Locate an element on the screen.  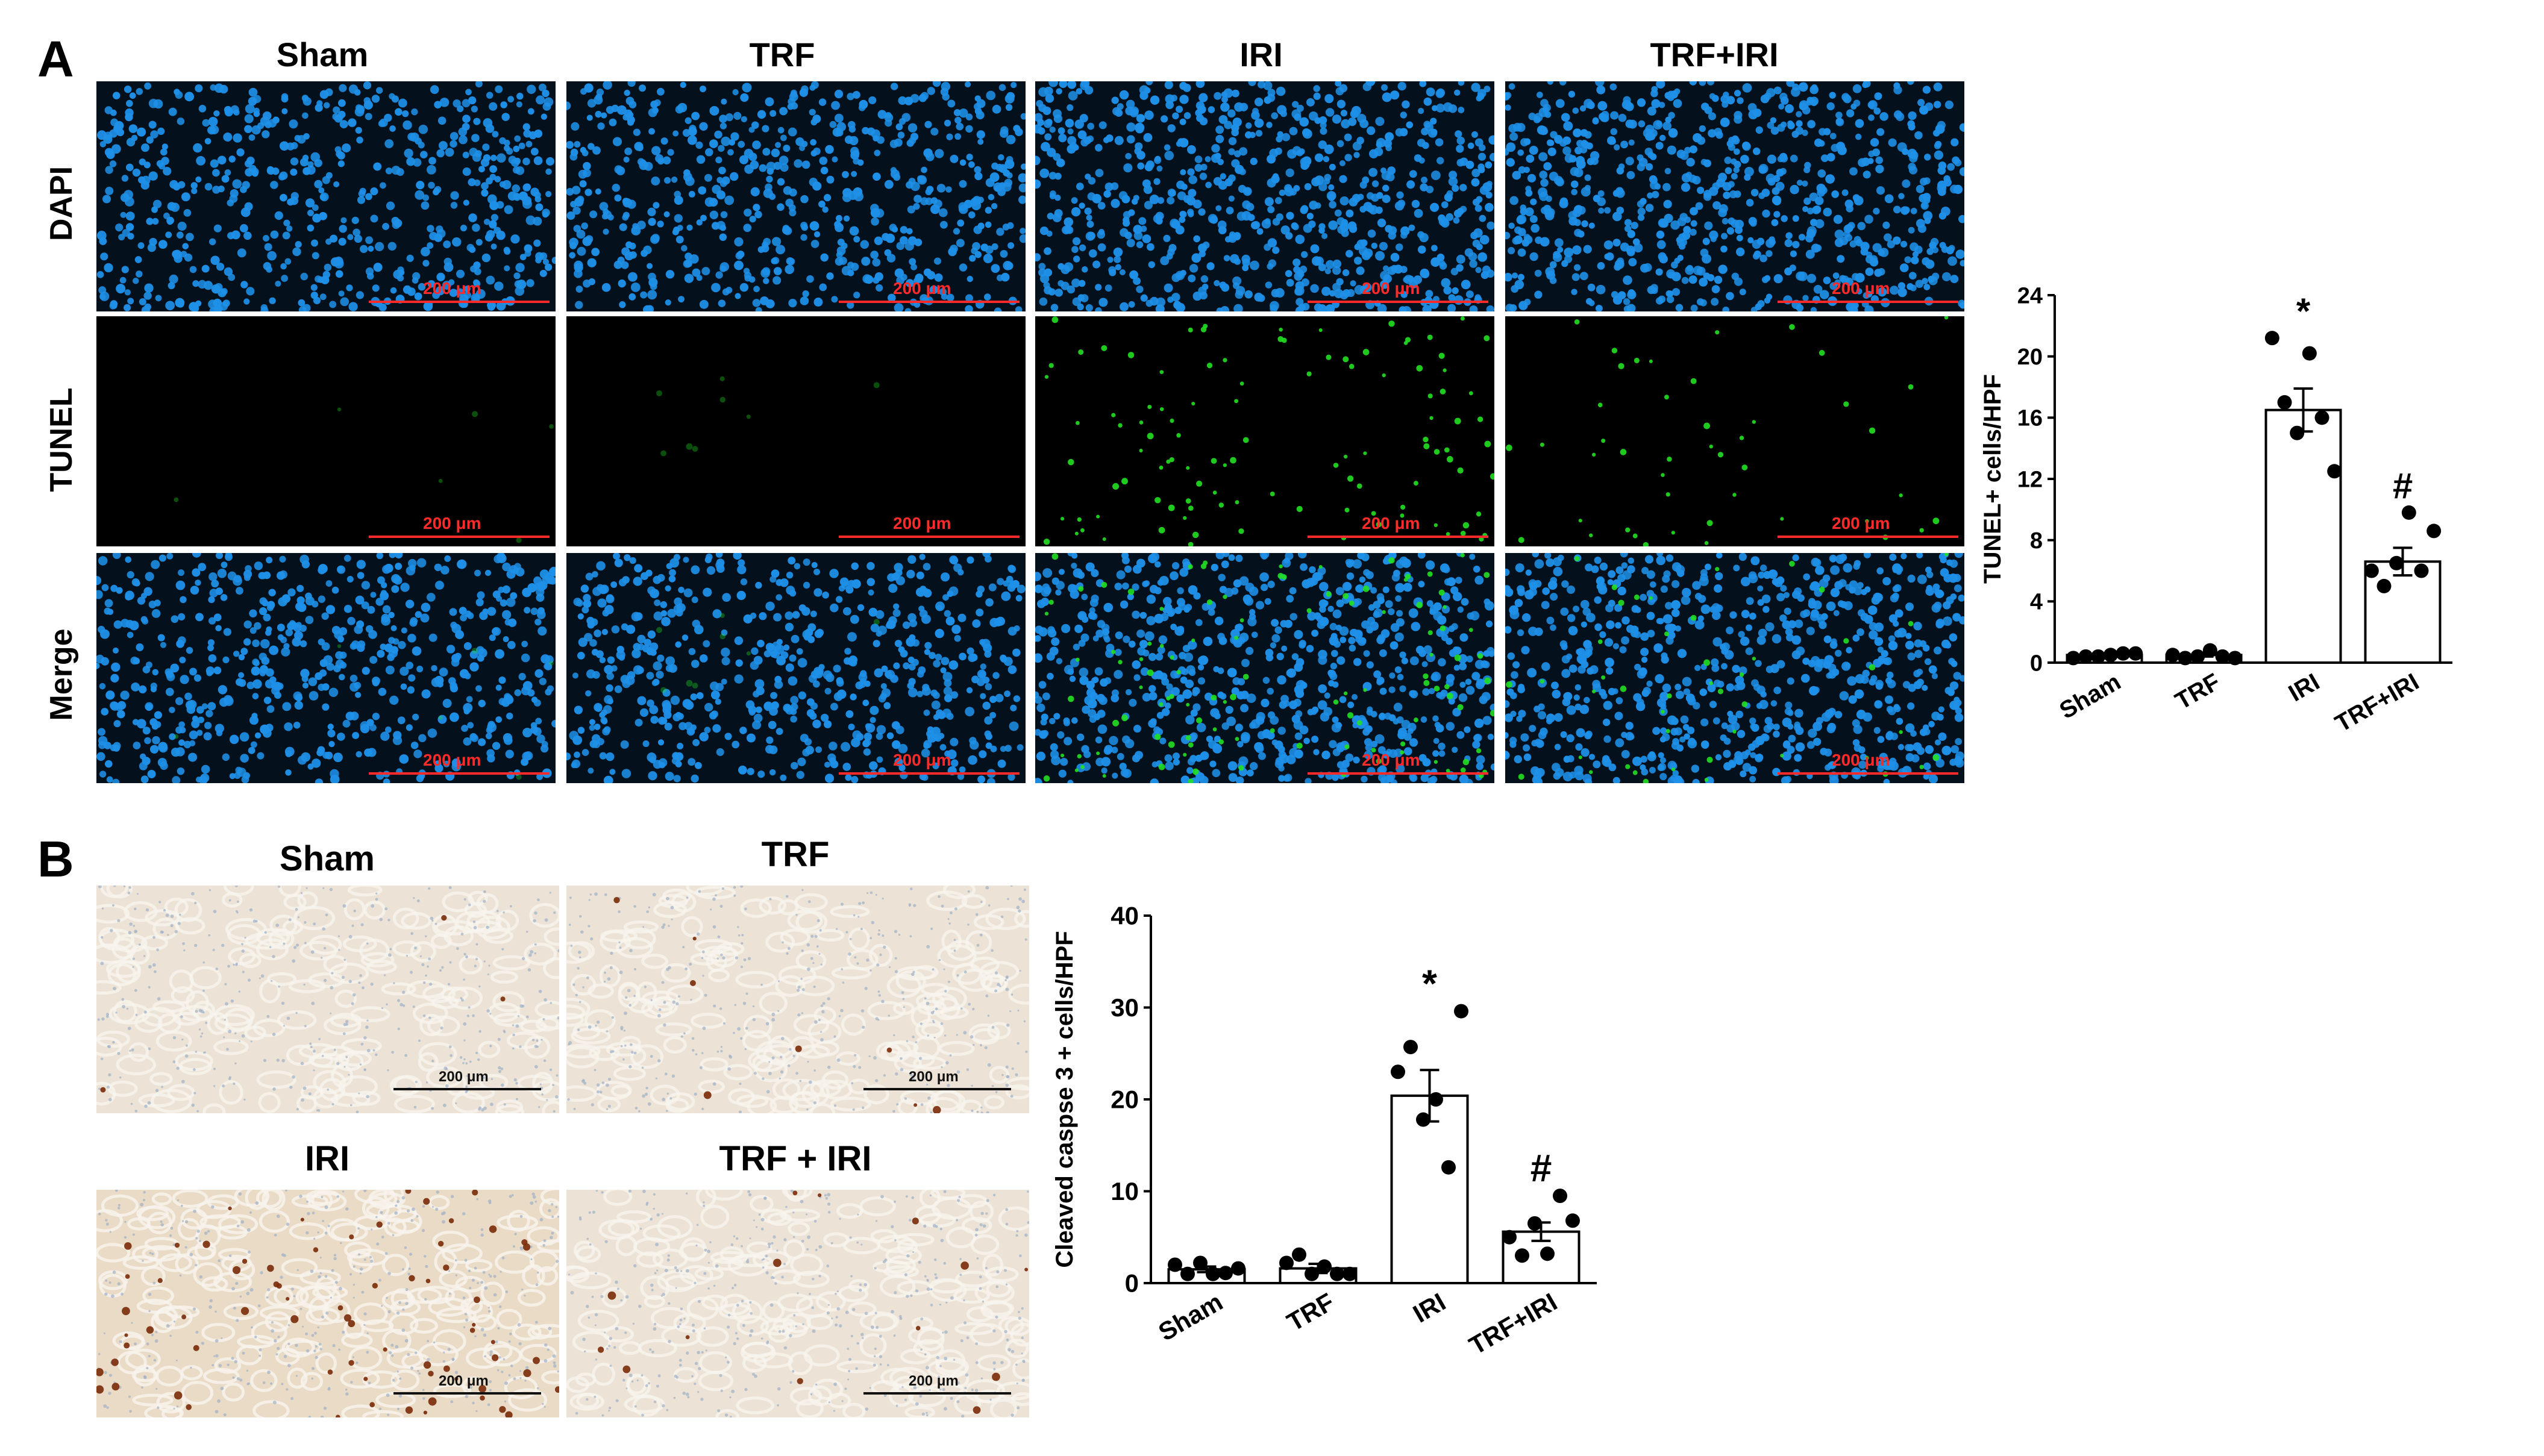
ihc-title-trf: TRF is located at coordinates (796, 855).